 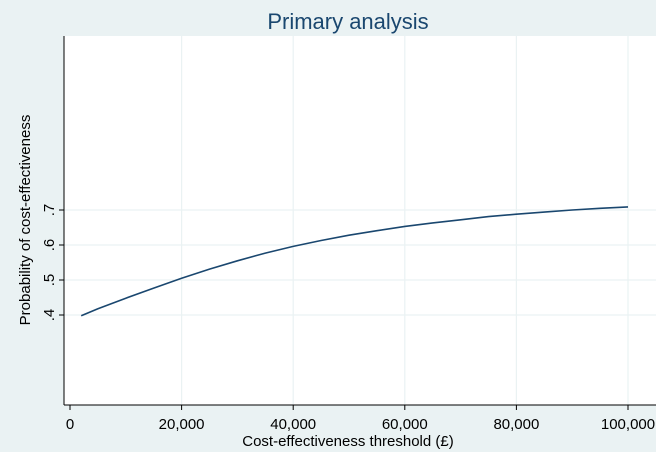 What do you see at coordinates (516, 424) in the screenshot?
I see `x-tick-label: 80,000` at bounding box center [516, 424].